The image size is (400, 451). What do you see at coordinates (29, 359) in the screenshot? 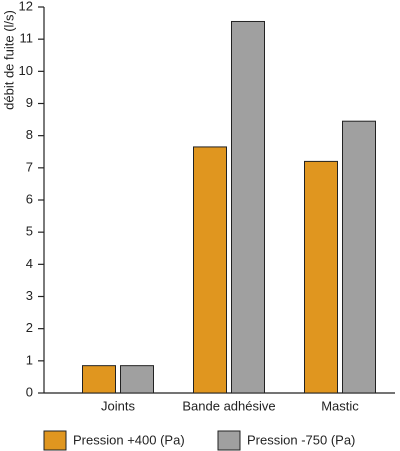
I see `y-tick-label: 1` at bounding box center [29, 359].